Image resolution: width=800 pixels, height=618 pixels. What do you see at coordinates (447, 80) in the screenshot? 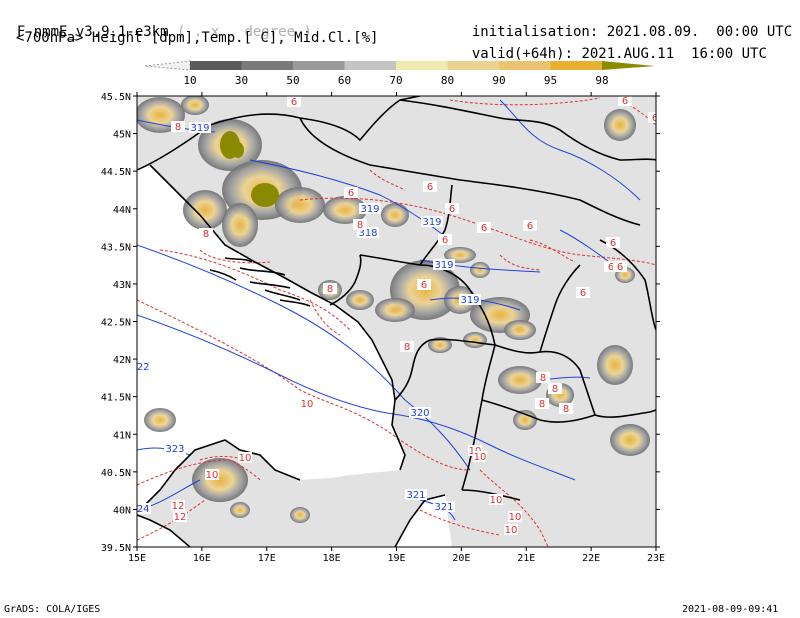
I see `colorbar-label: 80` at bounding box center [447, 80].